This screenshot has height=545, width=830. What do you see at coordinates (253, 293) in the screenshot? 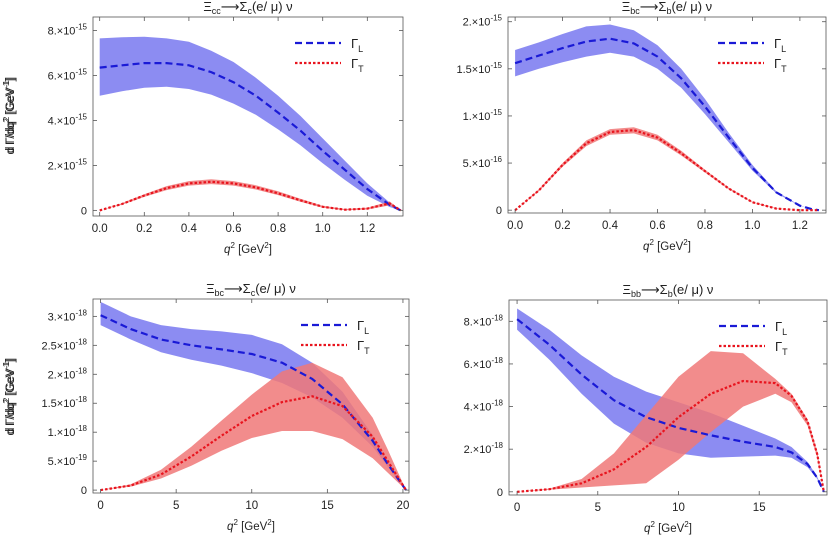
I see `title-final-subscript: c` at bounding box center [253, 293].